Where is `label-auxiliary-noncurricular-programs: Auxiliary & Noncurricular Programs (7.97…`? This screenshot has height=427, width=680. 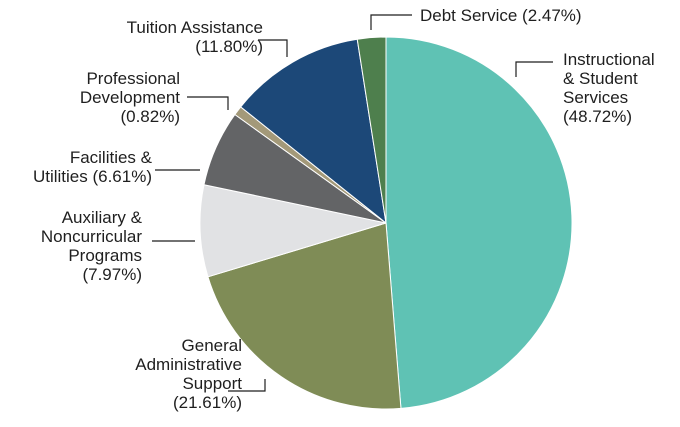
label-auxiliary-noncurricular-programs: Auxiliary & Noncurricular Programs (7.97… is located at coordinates (91, 246).